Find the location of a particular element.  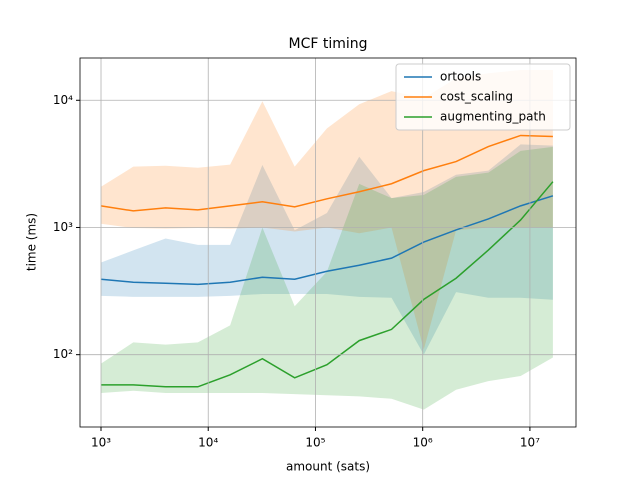

x-tick-label: 10³ is located at coordinates (101, 443).